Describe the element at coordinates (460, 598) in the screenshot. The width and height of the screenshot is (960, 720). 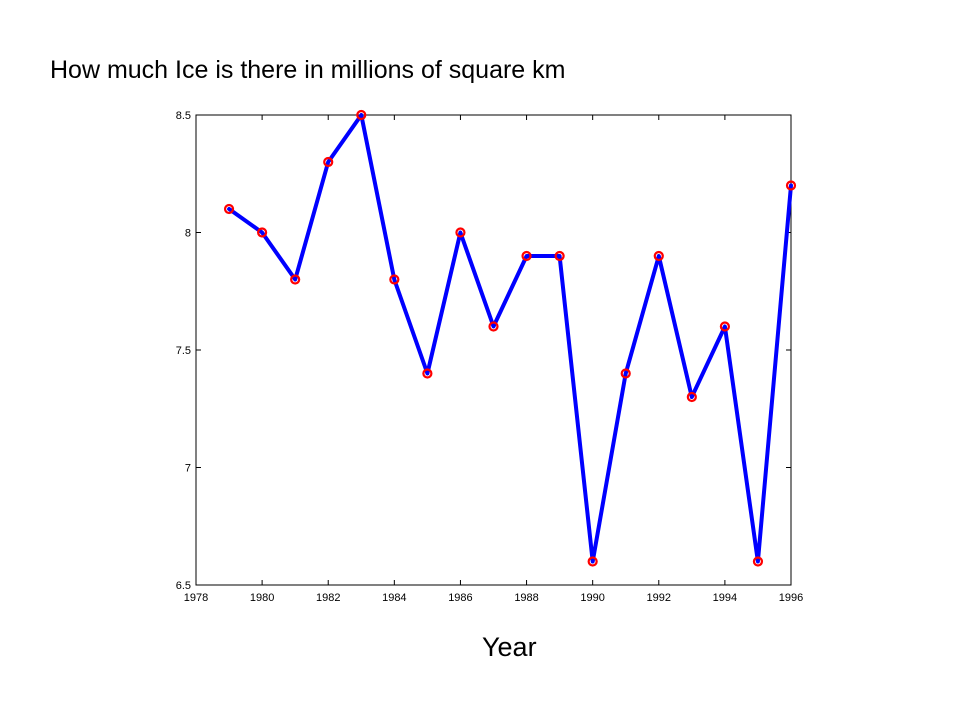
I see `x-tick-label: 1986` at that location.